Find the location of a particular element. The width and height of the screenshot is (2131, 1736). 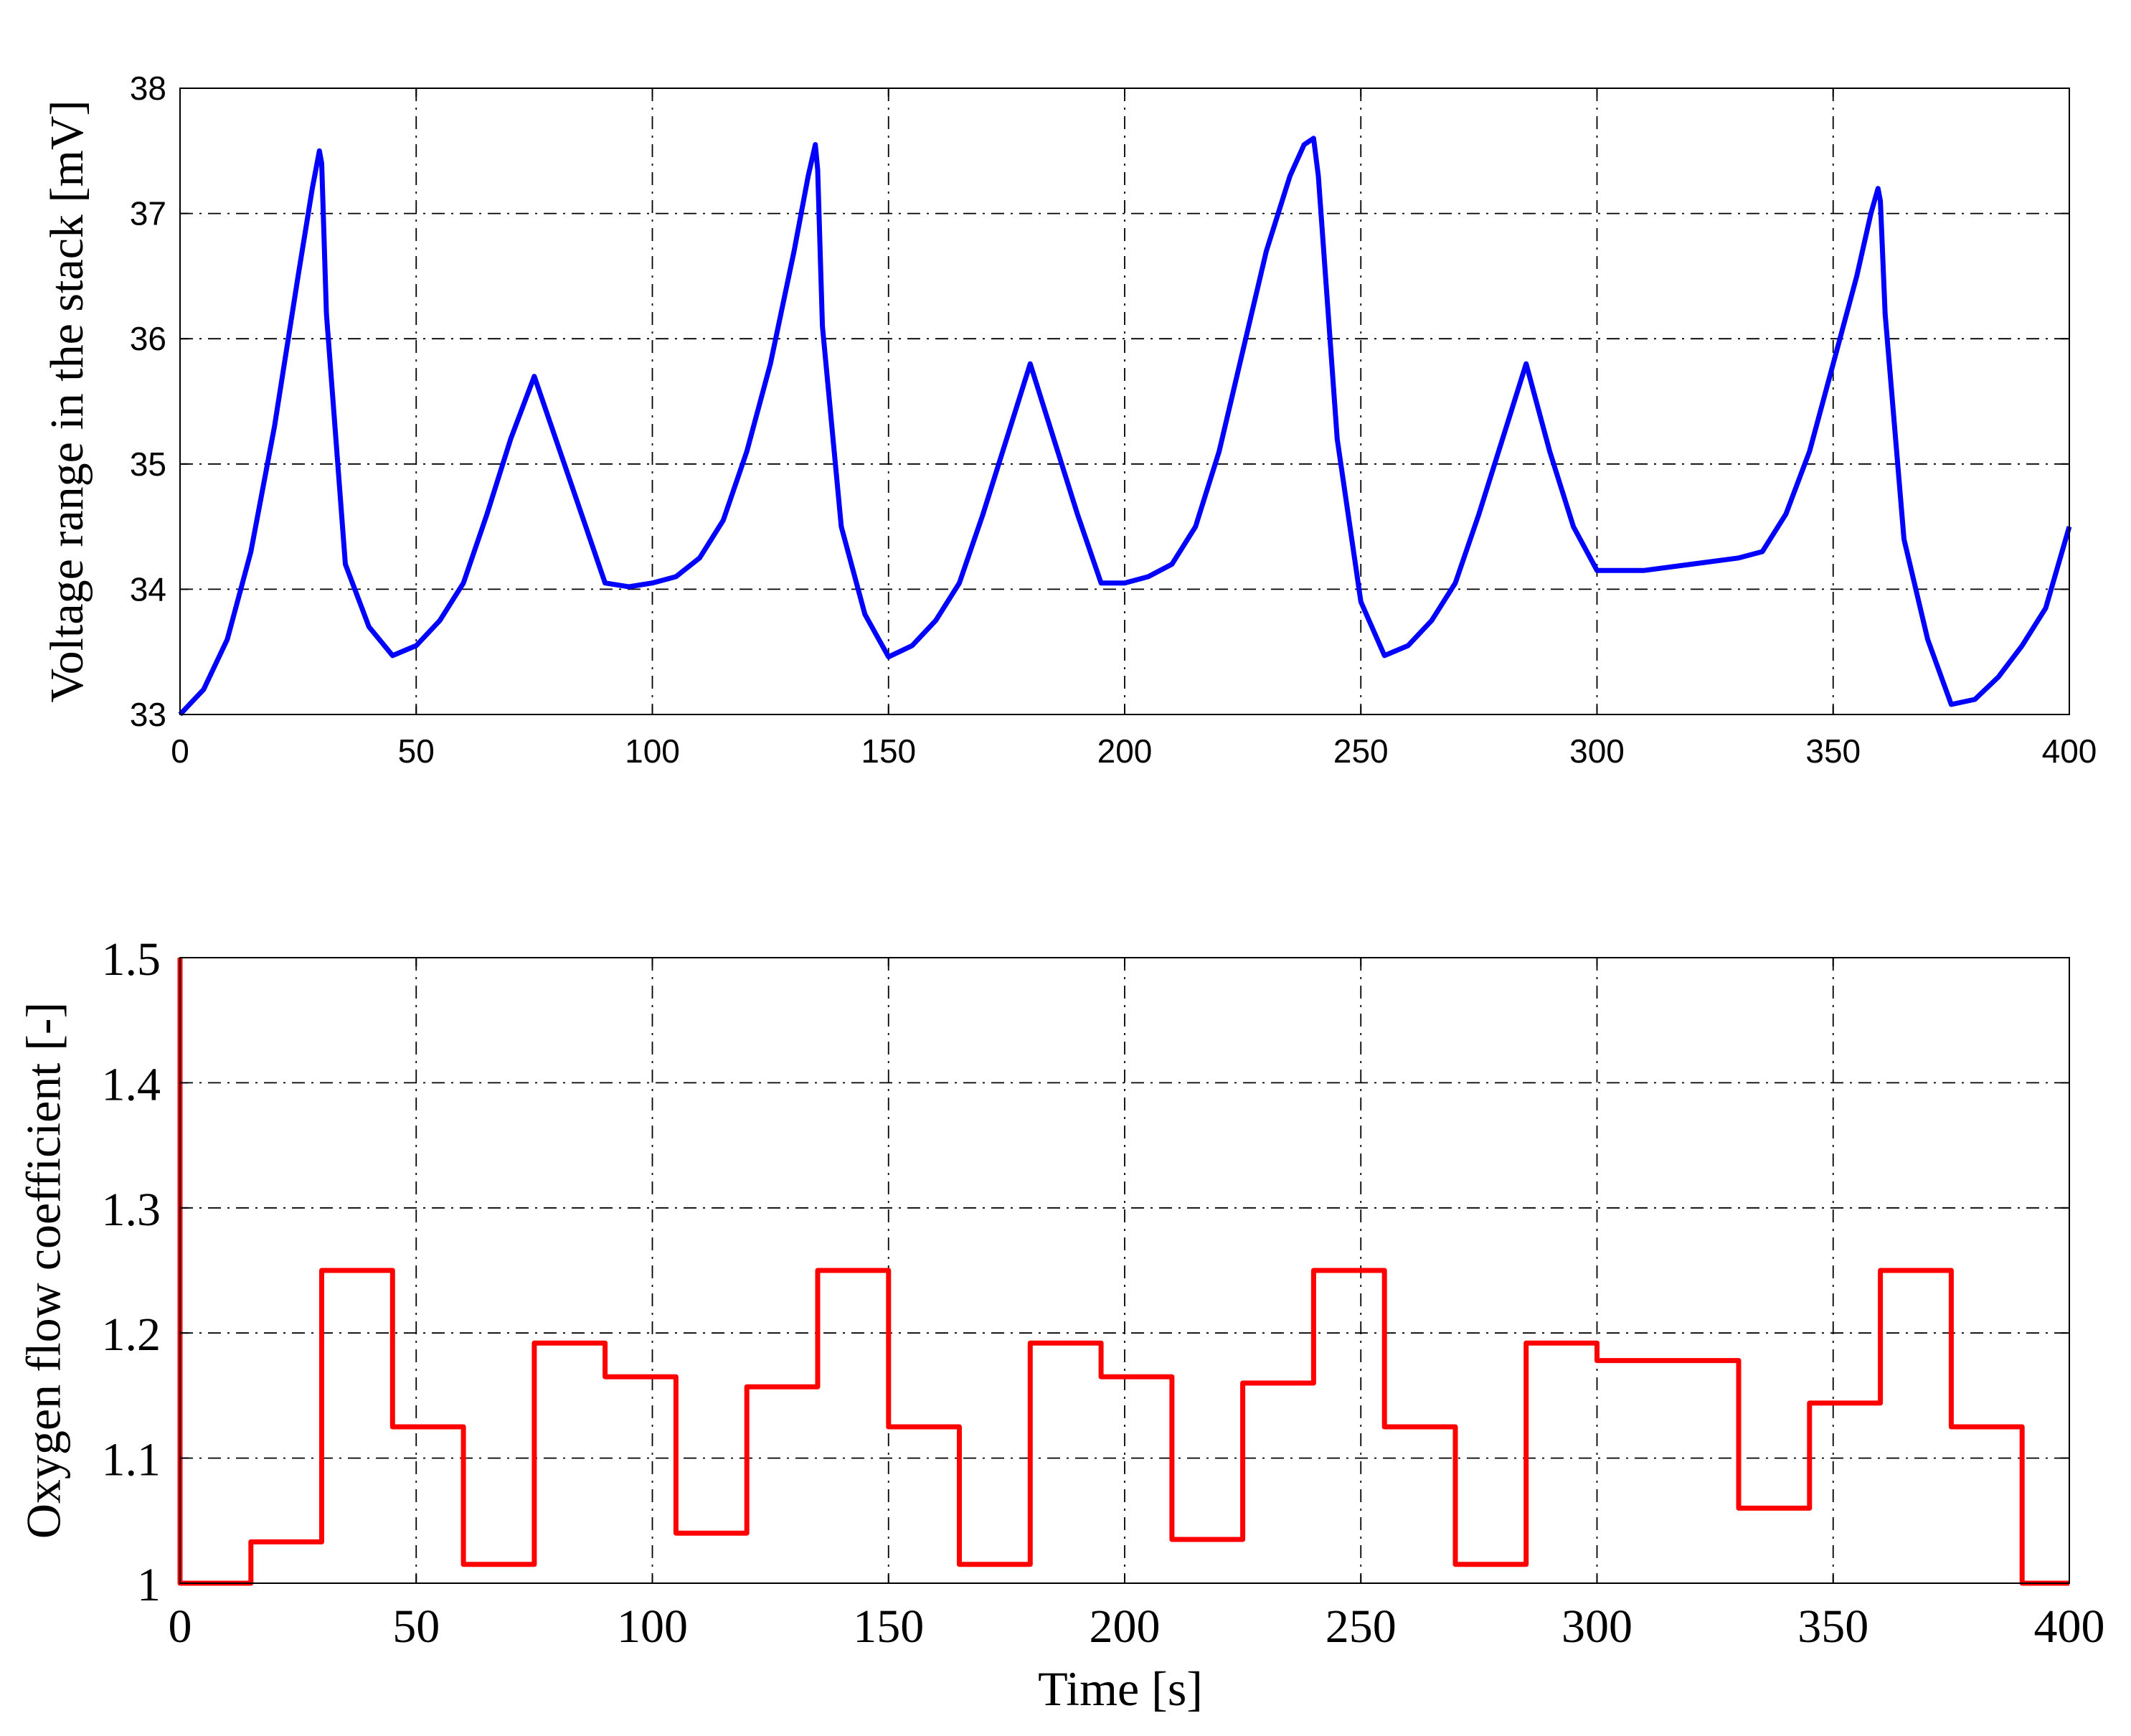

oxygen-y-tick-label: 1.5 is located at coordinates (131, 959).